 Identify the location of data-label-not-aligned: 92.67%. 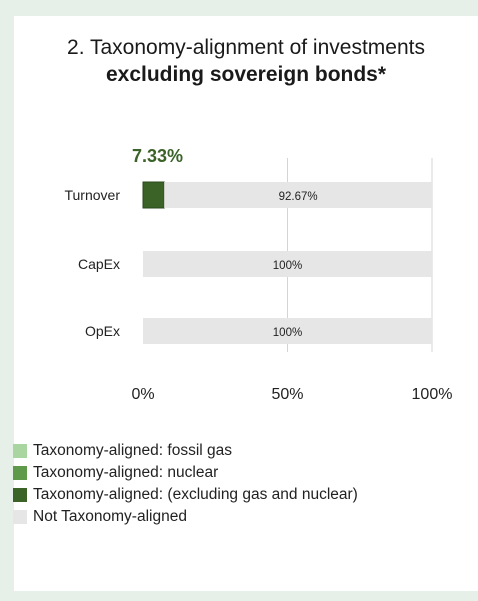
(298, 197).